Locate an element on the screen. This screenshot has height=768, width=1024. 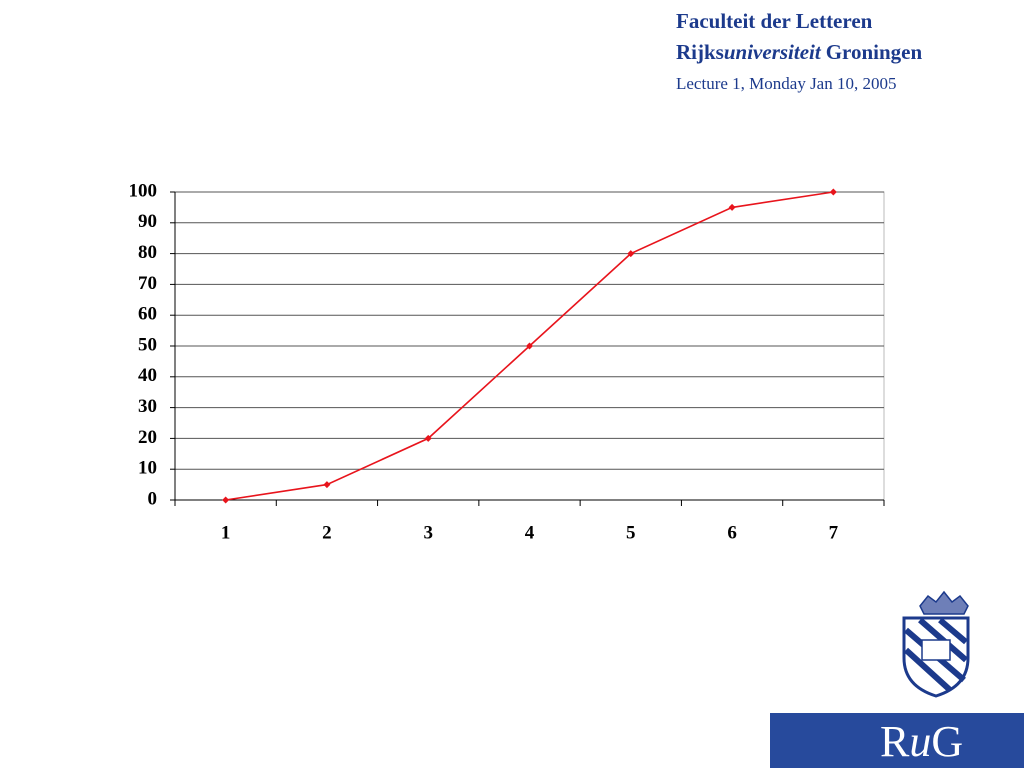
book is located at coordinates (936, 650).